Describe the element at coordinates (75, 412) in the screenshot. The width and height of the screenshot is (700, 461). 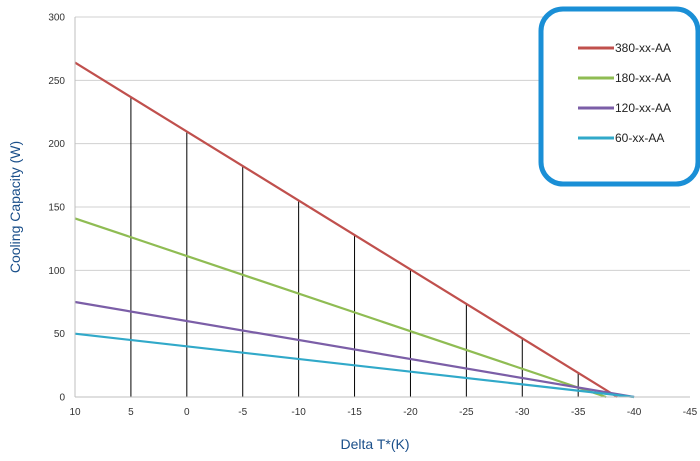
I see `x-tick-label: 10` at that location.